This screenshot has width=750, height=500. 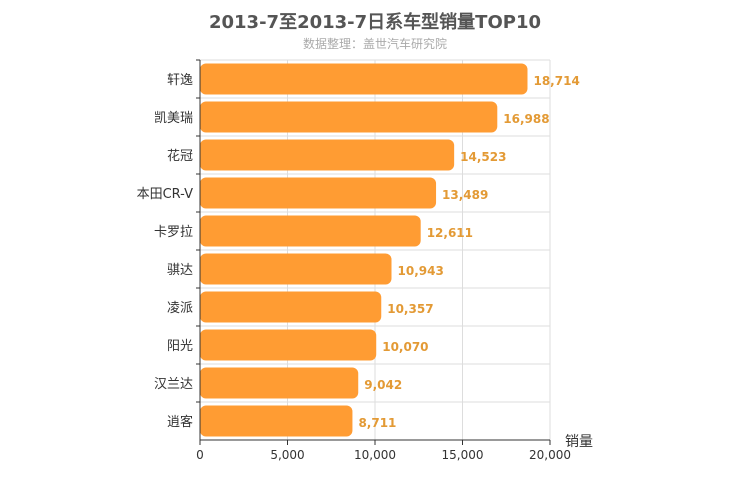 What do you see at coordinates (180, 156) in the screenshot?
I see `category-label: 花冠` at bounding box center [180, 156].